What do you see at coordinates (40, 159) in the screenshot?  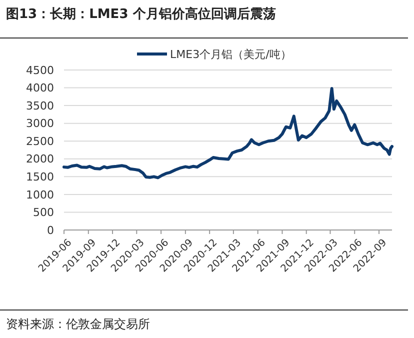 I see `y-tick-label: 2000` at bounding box center [40, 159].